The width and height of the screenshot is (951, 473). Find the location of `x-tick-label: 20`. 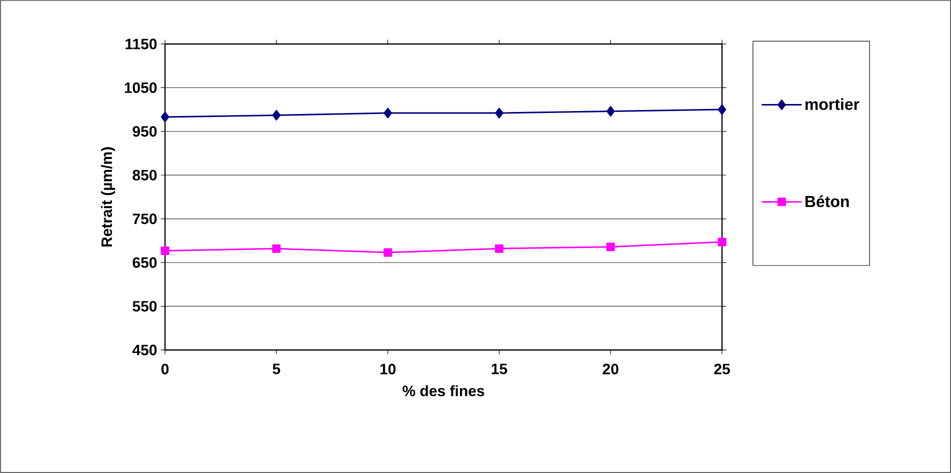

x-tick-label: 20 is located at coordinates (610, 369).